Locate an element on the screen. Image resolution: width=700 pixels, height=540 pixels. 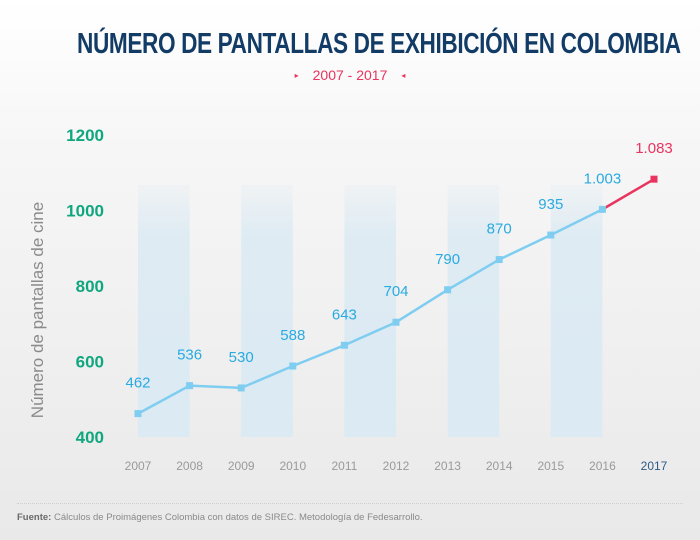
stripe-2013-2014 is located at coordinates (473, 311).